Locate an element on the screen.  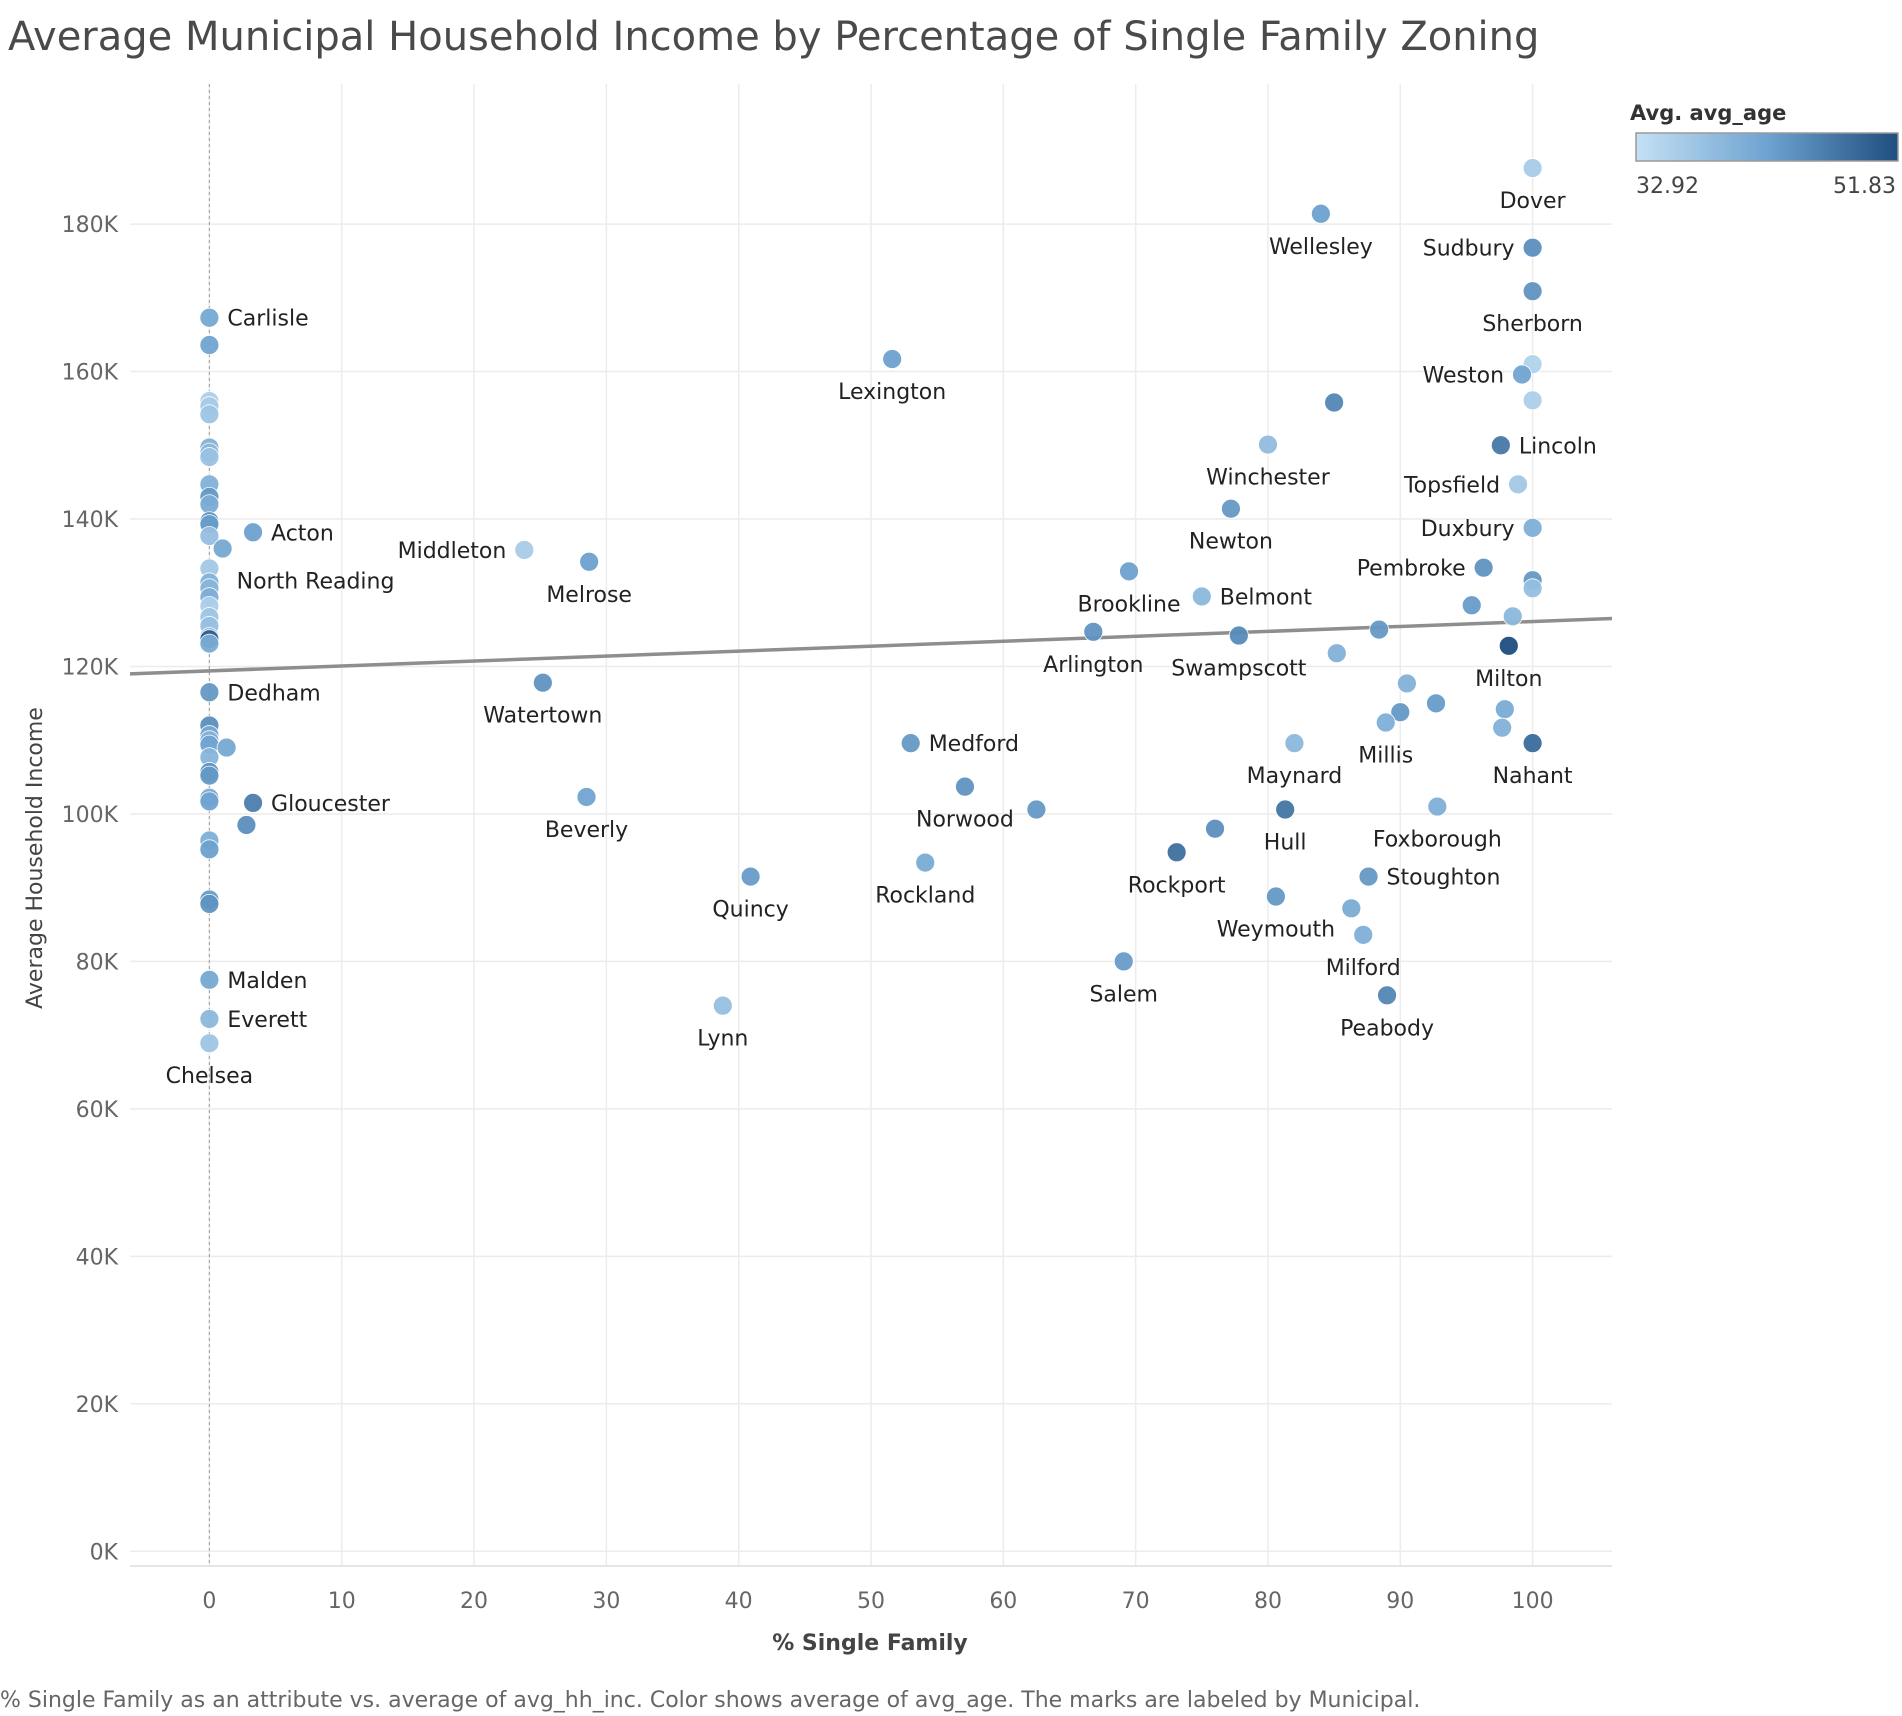
point-label: Melrose is located at coordinates (589, 595).